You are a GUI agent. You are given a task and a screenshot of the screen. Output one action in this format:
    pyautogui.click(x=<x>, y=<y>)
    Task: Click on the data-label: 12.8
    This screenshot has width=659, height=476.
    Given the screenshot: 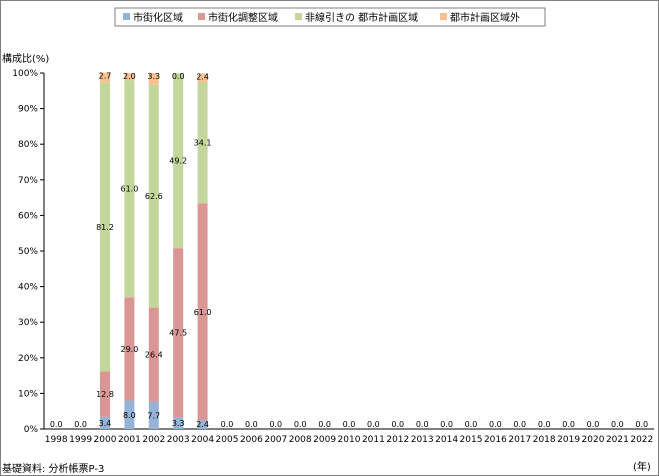 What is the action you would take?
    pyautogui.click(x=105, y=394)
    